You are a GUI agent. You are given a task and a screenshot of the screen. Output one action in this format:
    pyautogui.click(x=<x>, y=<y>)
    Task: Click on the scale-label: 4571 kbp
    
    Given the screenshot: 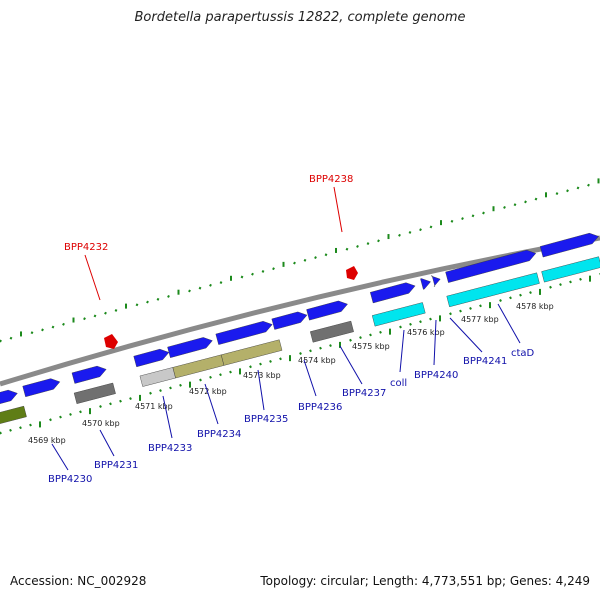 What is the action you would take?
    pyautogui.click(x=154, y=406)
    